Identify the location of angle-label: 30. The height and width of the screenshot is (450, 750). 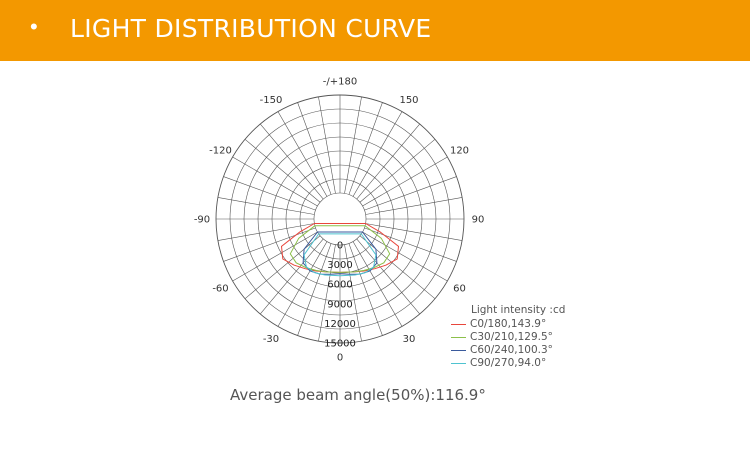
(409, 339).